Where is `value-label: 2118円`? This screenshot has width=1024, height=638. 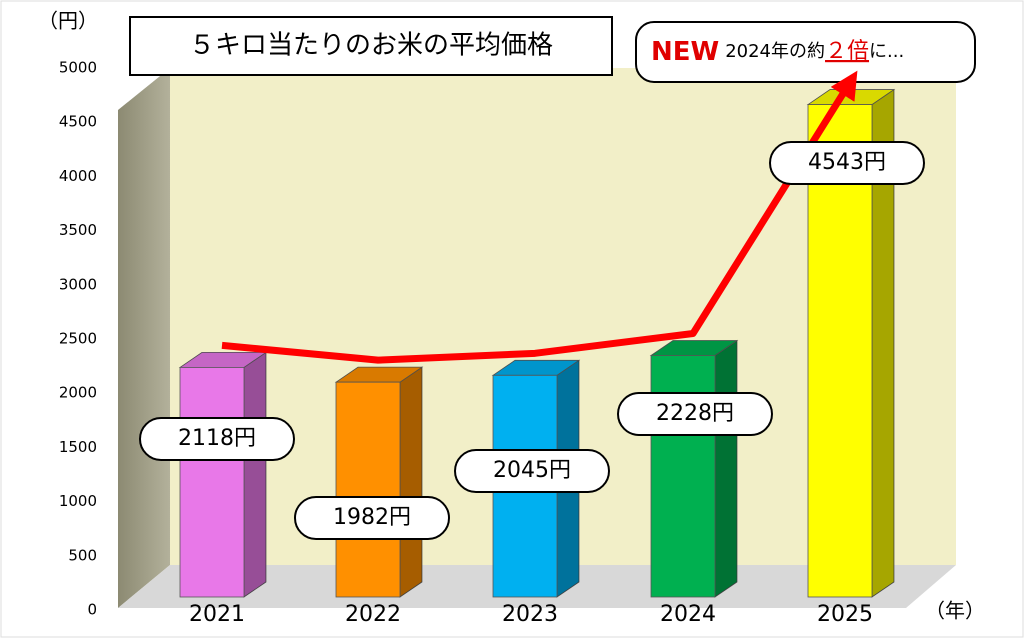
value-label: 2118円 is located at coordinates (217, 438).